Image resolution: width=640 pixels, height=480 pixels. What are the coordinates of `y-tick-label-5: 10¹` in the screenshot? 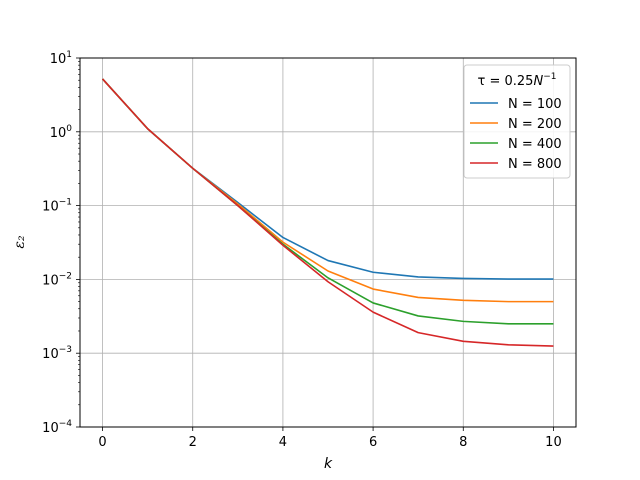 It's located at (61, 58).